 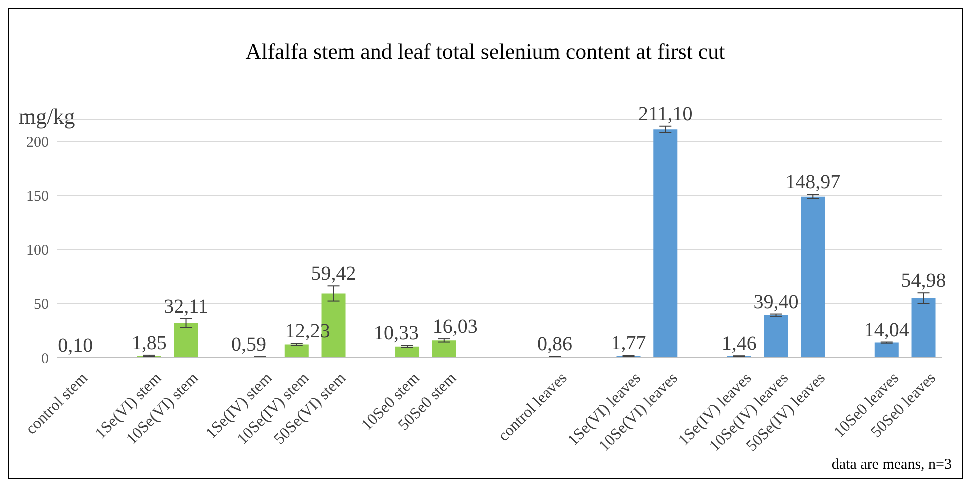 What do you see at coordinates (37, 197) in the screenshot?
I see `y-tick-label: 150` at bounding box center [37, 197].